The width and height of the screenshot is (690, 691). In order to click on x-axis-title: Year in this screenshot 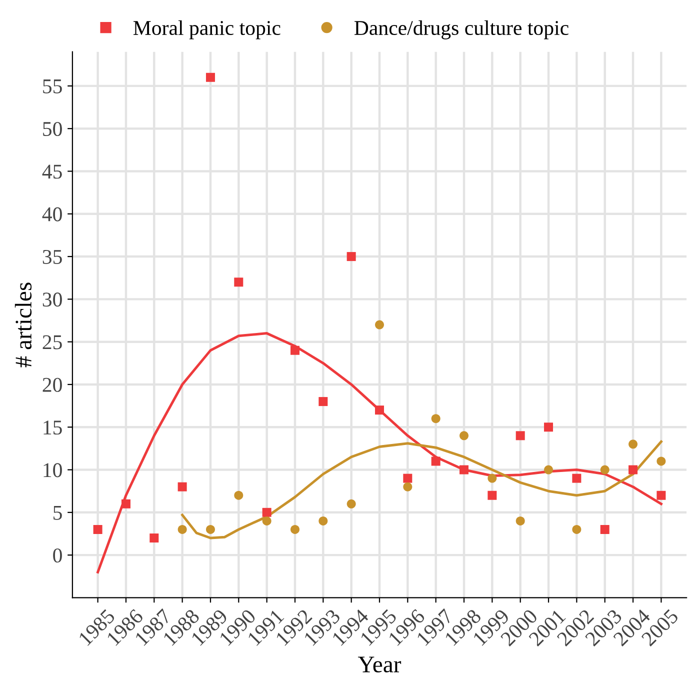, I will do `click(380, 664)`.